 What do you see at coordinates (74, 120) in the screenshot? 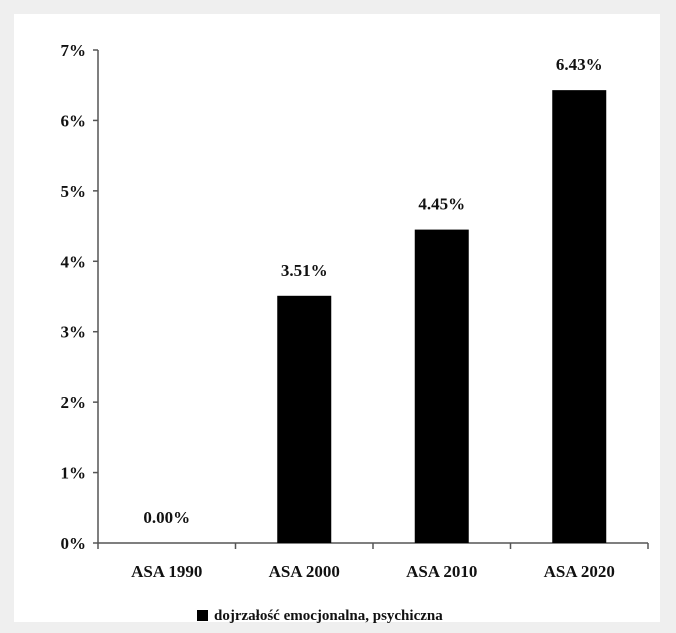
I see `y-tick-label: 6%` at bounding box center [74, 120].